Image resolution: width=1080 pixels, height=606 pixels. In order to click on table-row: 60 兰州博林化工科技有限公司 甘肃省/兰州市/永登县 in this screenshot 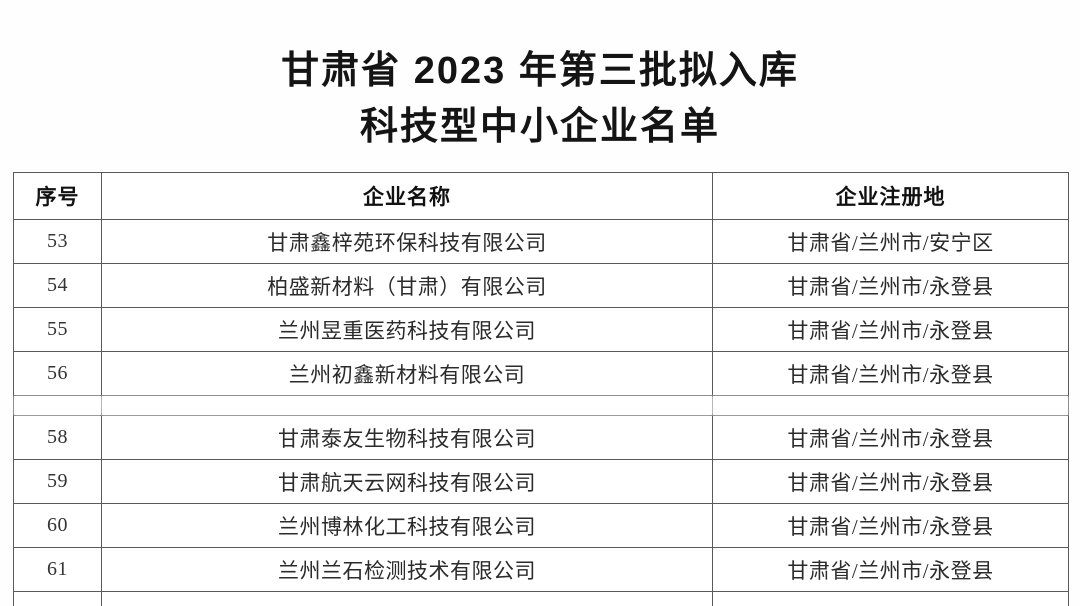, I will do `click(541, 525)`.